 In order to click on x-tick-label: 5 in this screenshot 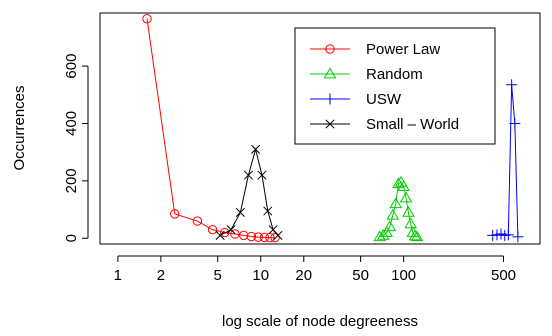, I will do `click(218, 275)`.